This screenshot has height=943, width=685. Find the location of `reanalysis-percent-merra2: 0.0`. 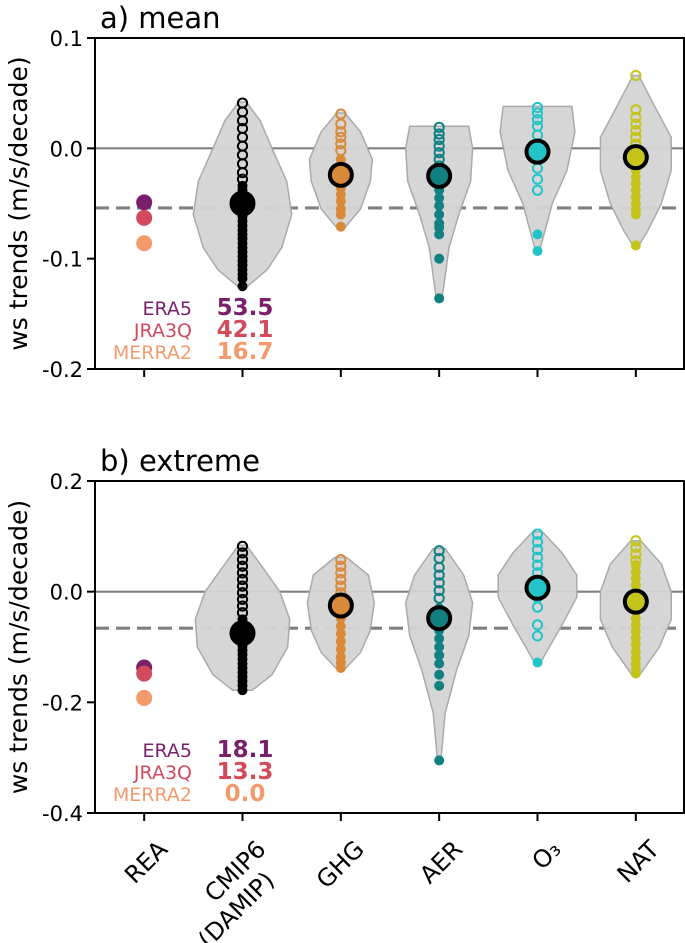

reanalysis-percent-merra2: 0.0 is located at coordinates (245, 794).